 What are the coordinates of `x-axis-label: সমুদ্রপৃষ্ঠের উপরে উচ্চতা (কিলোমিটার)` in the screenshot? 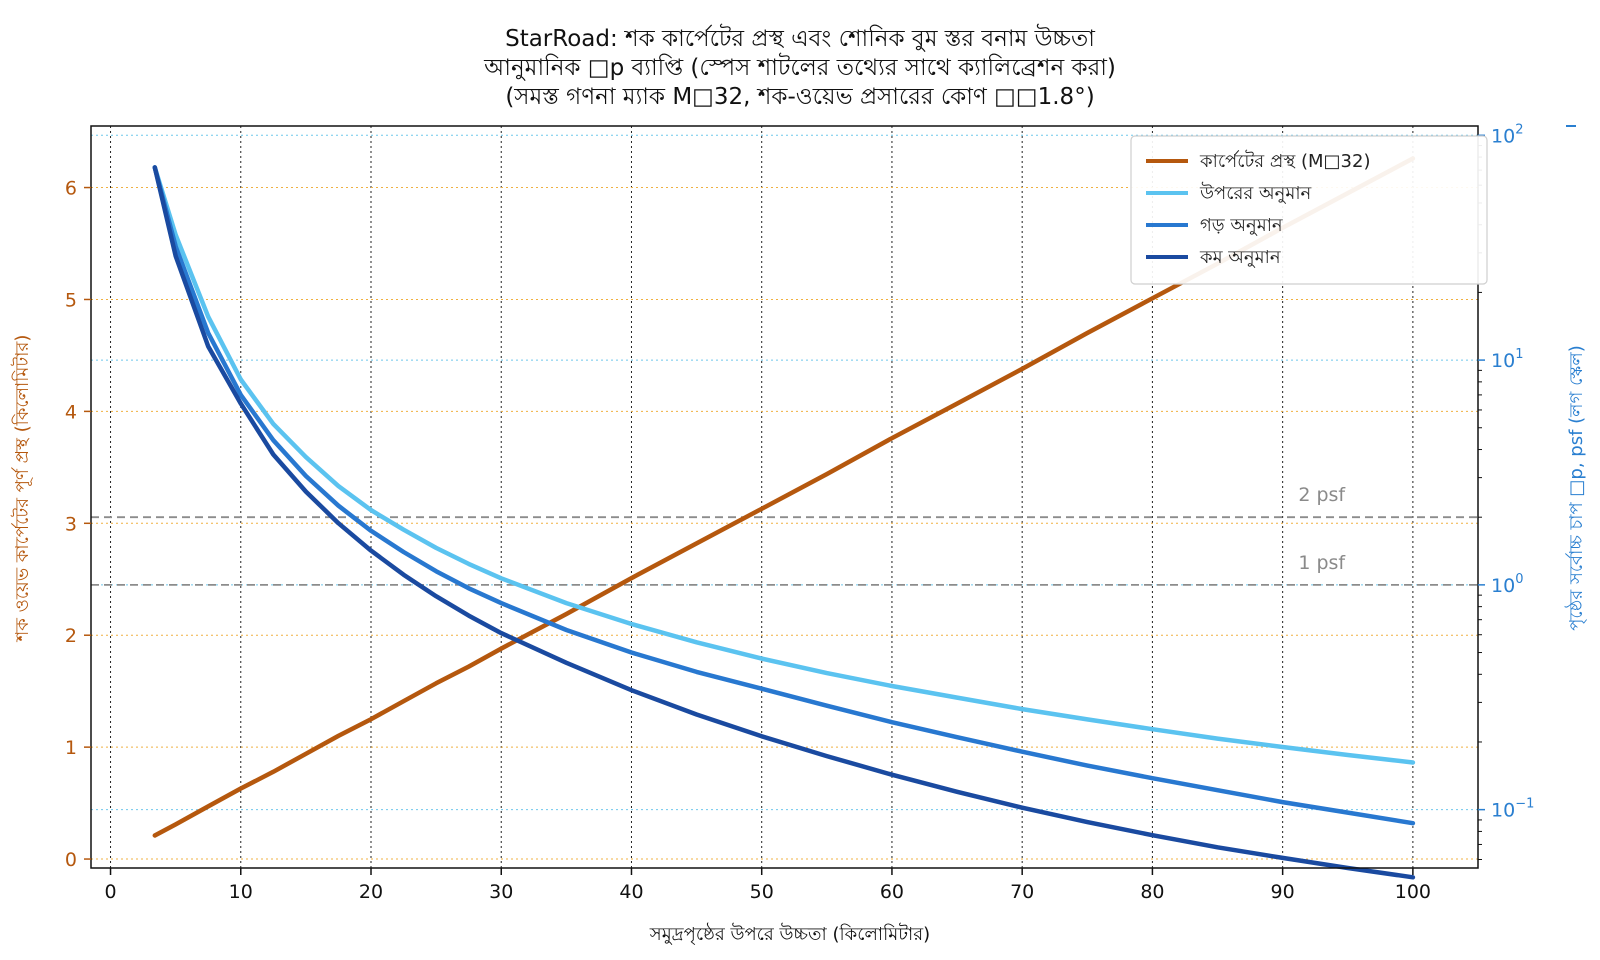 It's located at (789, 934).